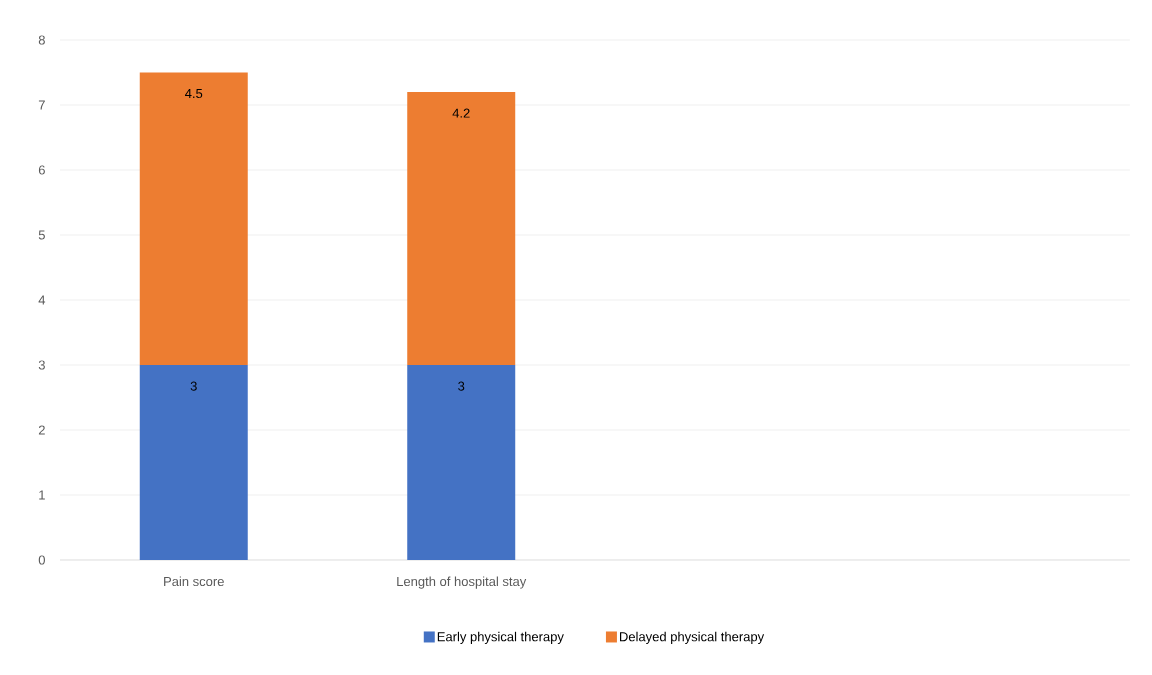 This screenshot has width=1152, height=675. What do you see at coordinates (41, 40) in the screenshot?
I see `y-tick-label: 8` at bounding box center [41, 40].